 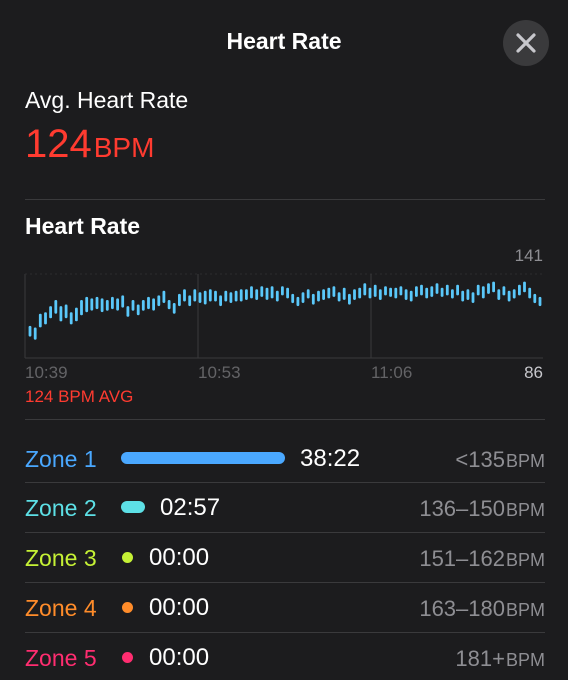 I want to click on chart-grid, so click(x=283, y=316).